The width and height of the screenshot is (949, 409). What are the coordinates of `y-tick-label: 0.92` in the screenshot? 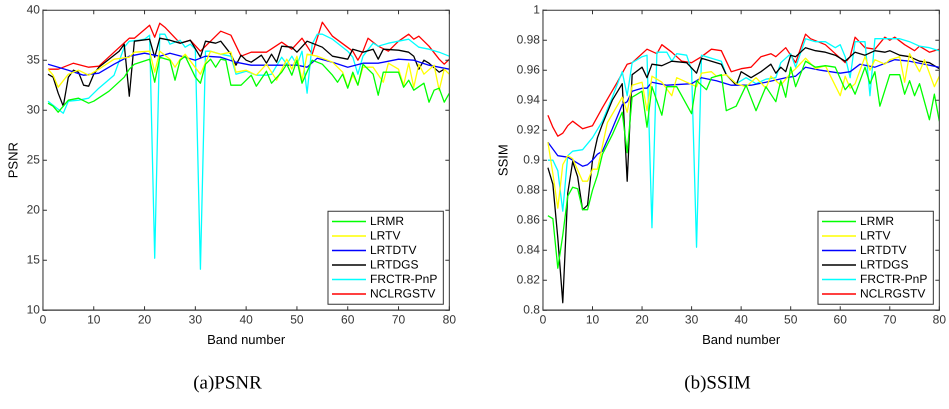 It's located at (528, 129).